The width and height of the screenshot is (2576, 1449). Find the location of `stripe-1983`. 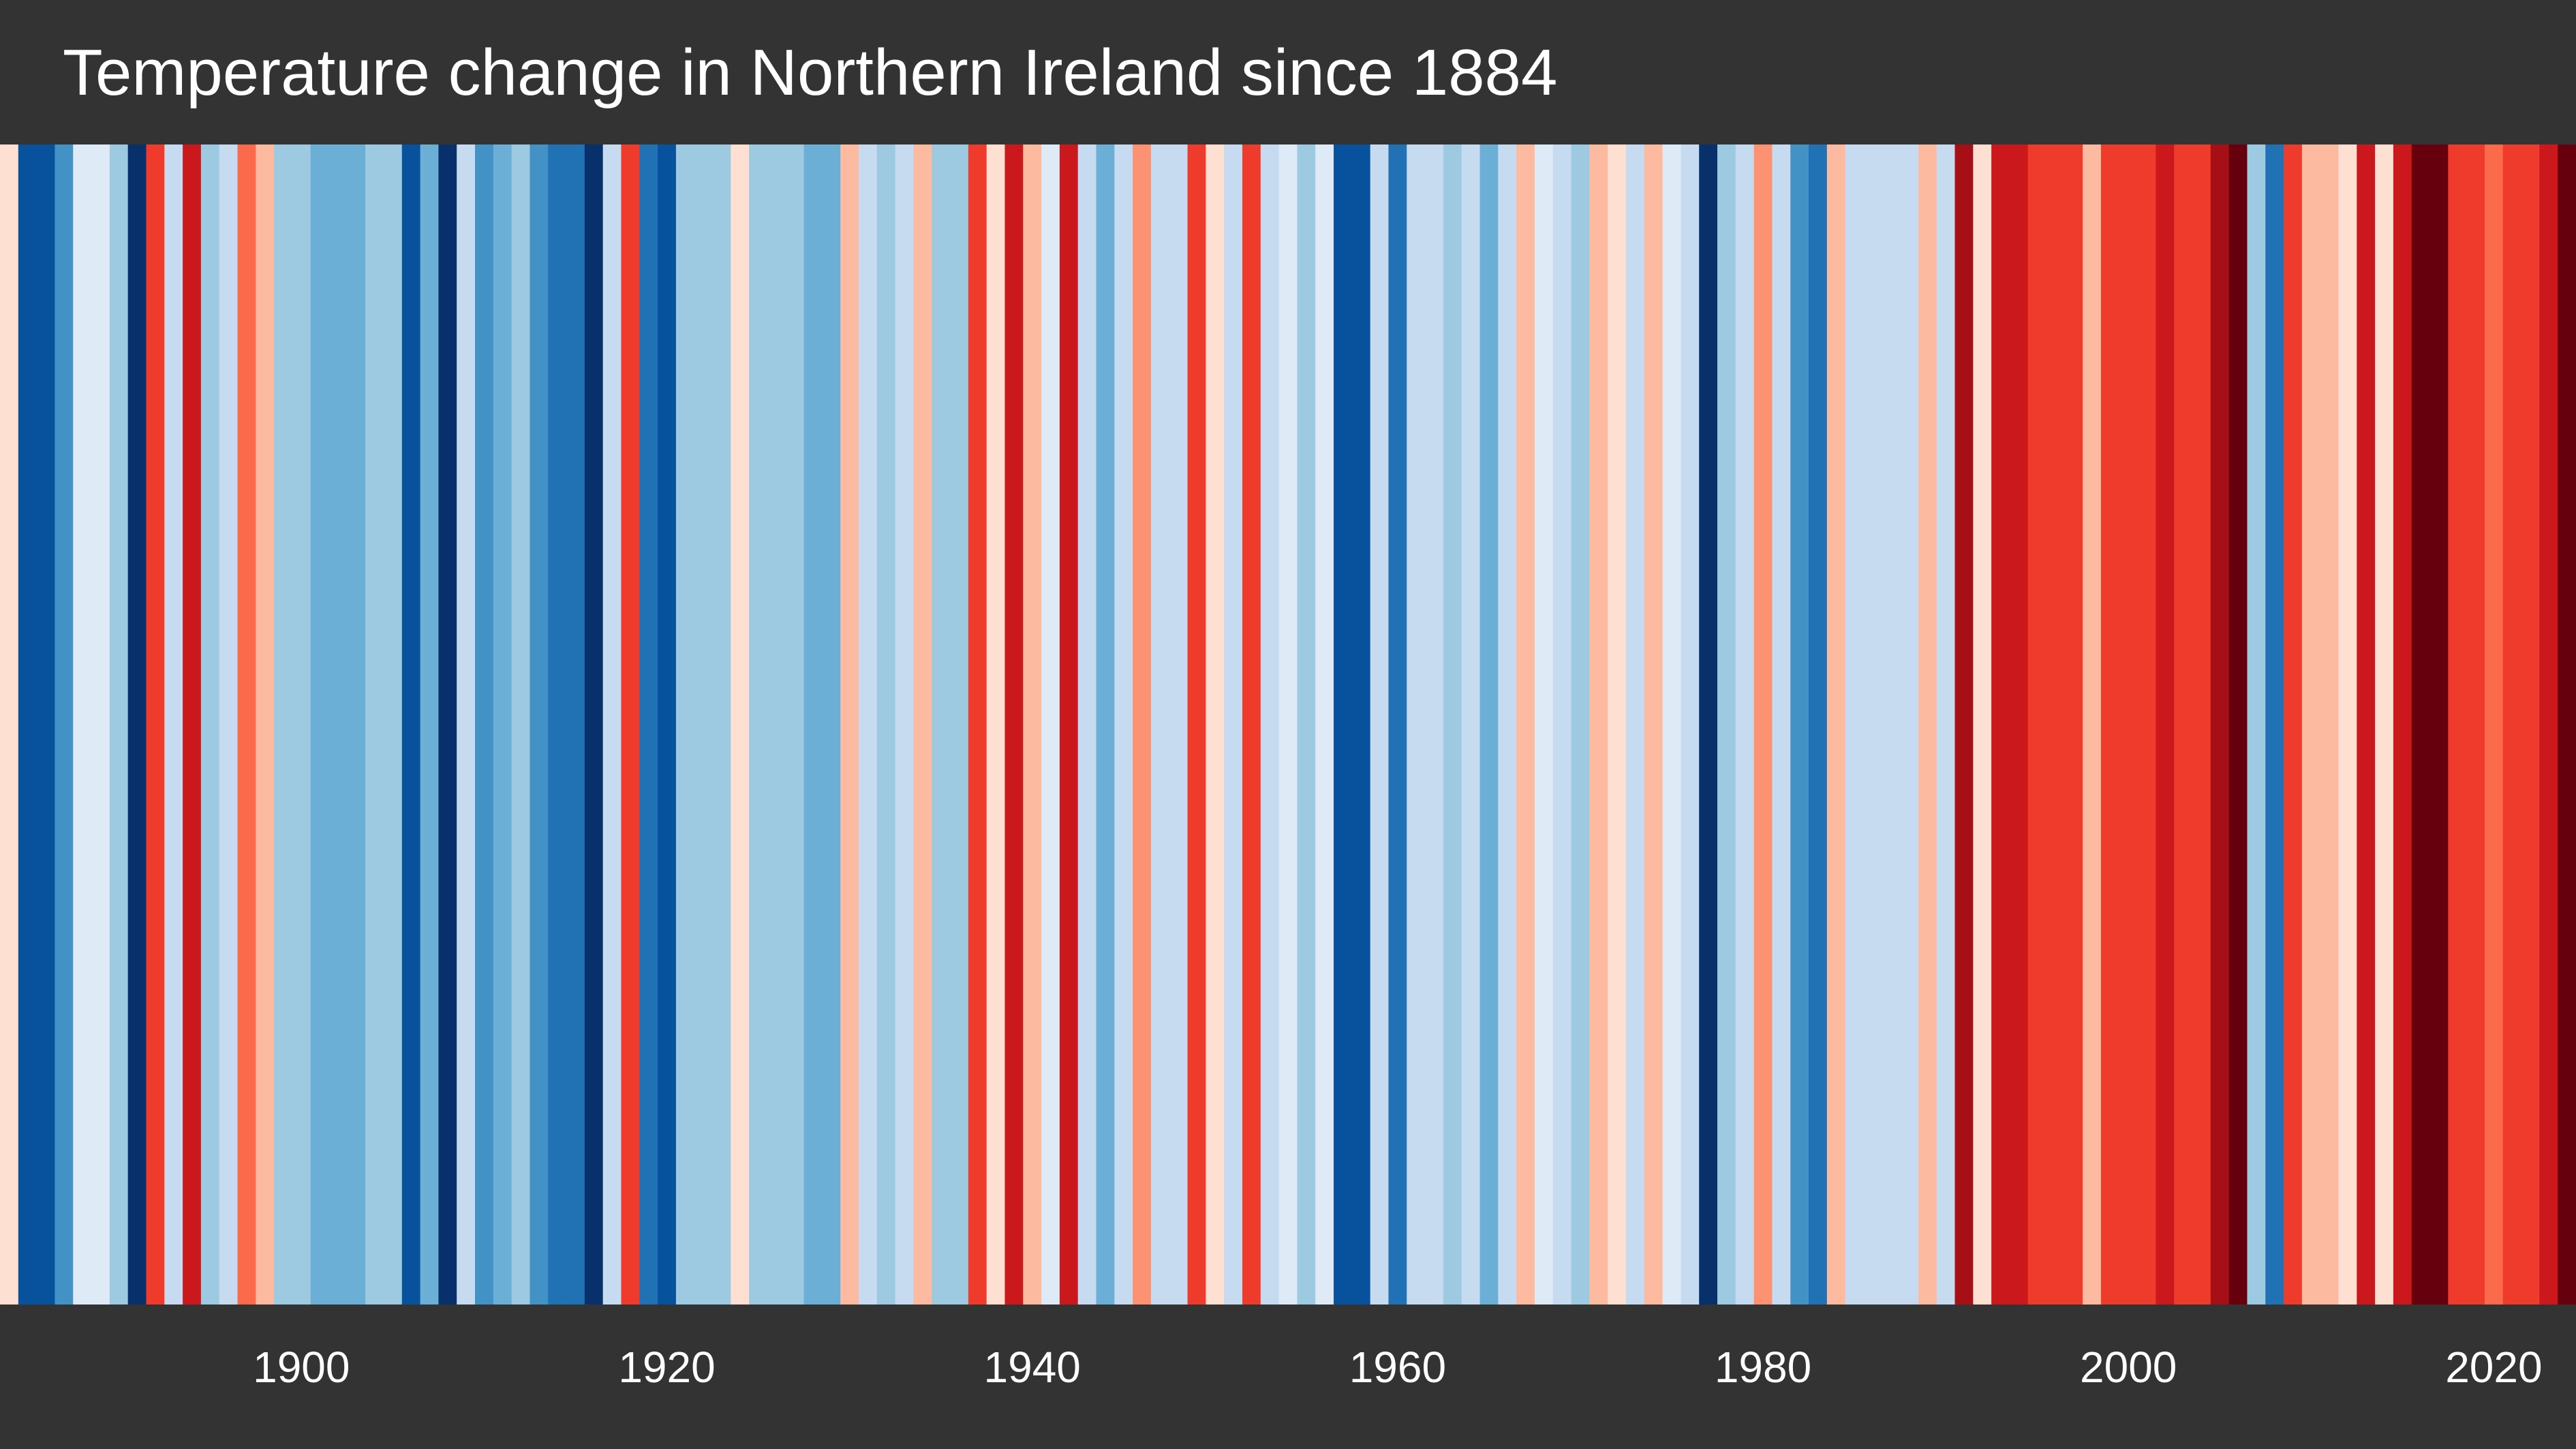

stripe-1983 is located at coordinates (1819, 724).